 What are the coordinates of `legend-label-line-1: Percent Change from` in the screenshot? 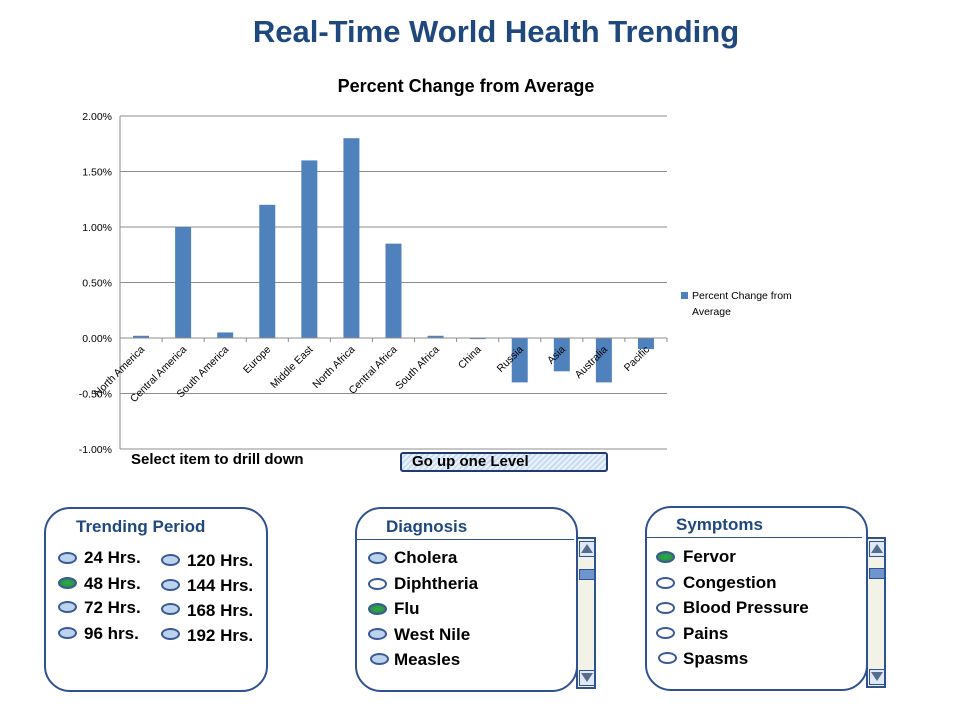 It's located at (742, 296).